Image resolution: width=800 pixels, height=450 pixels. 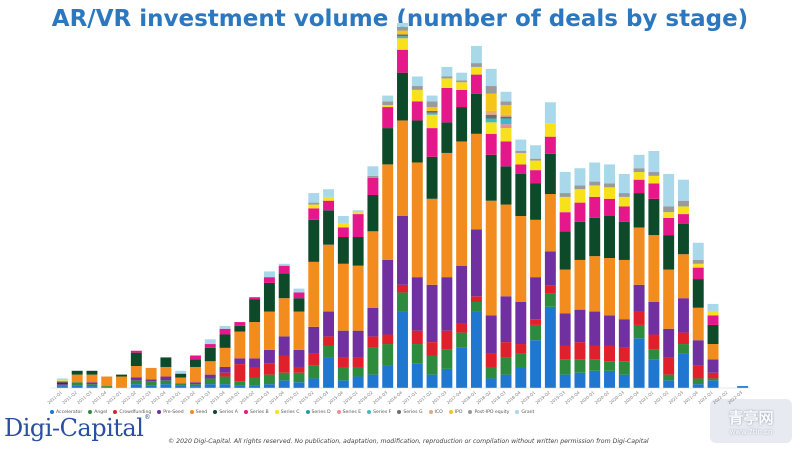 I want to click on legend-item: Accelerator, so click(x=66, y=412).